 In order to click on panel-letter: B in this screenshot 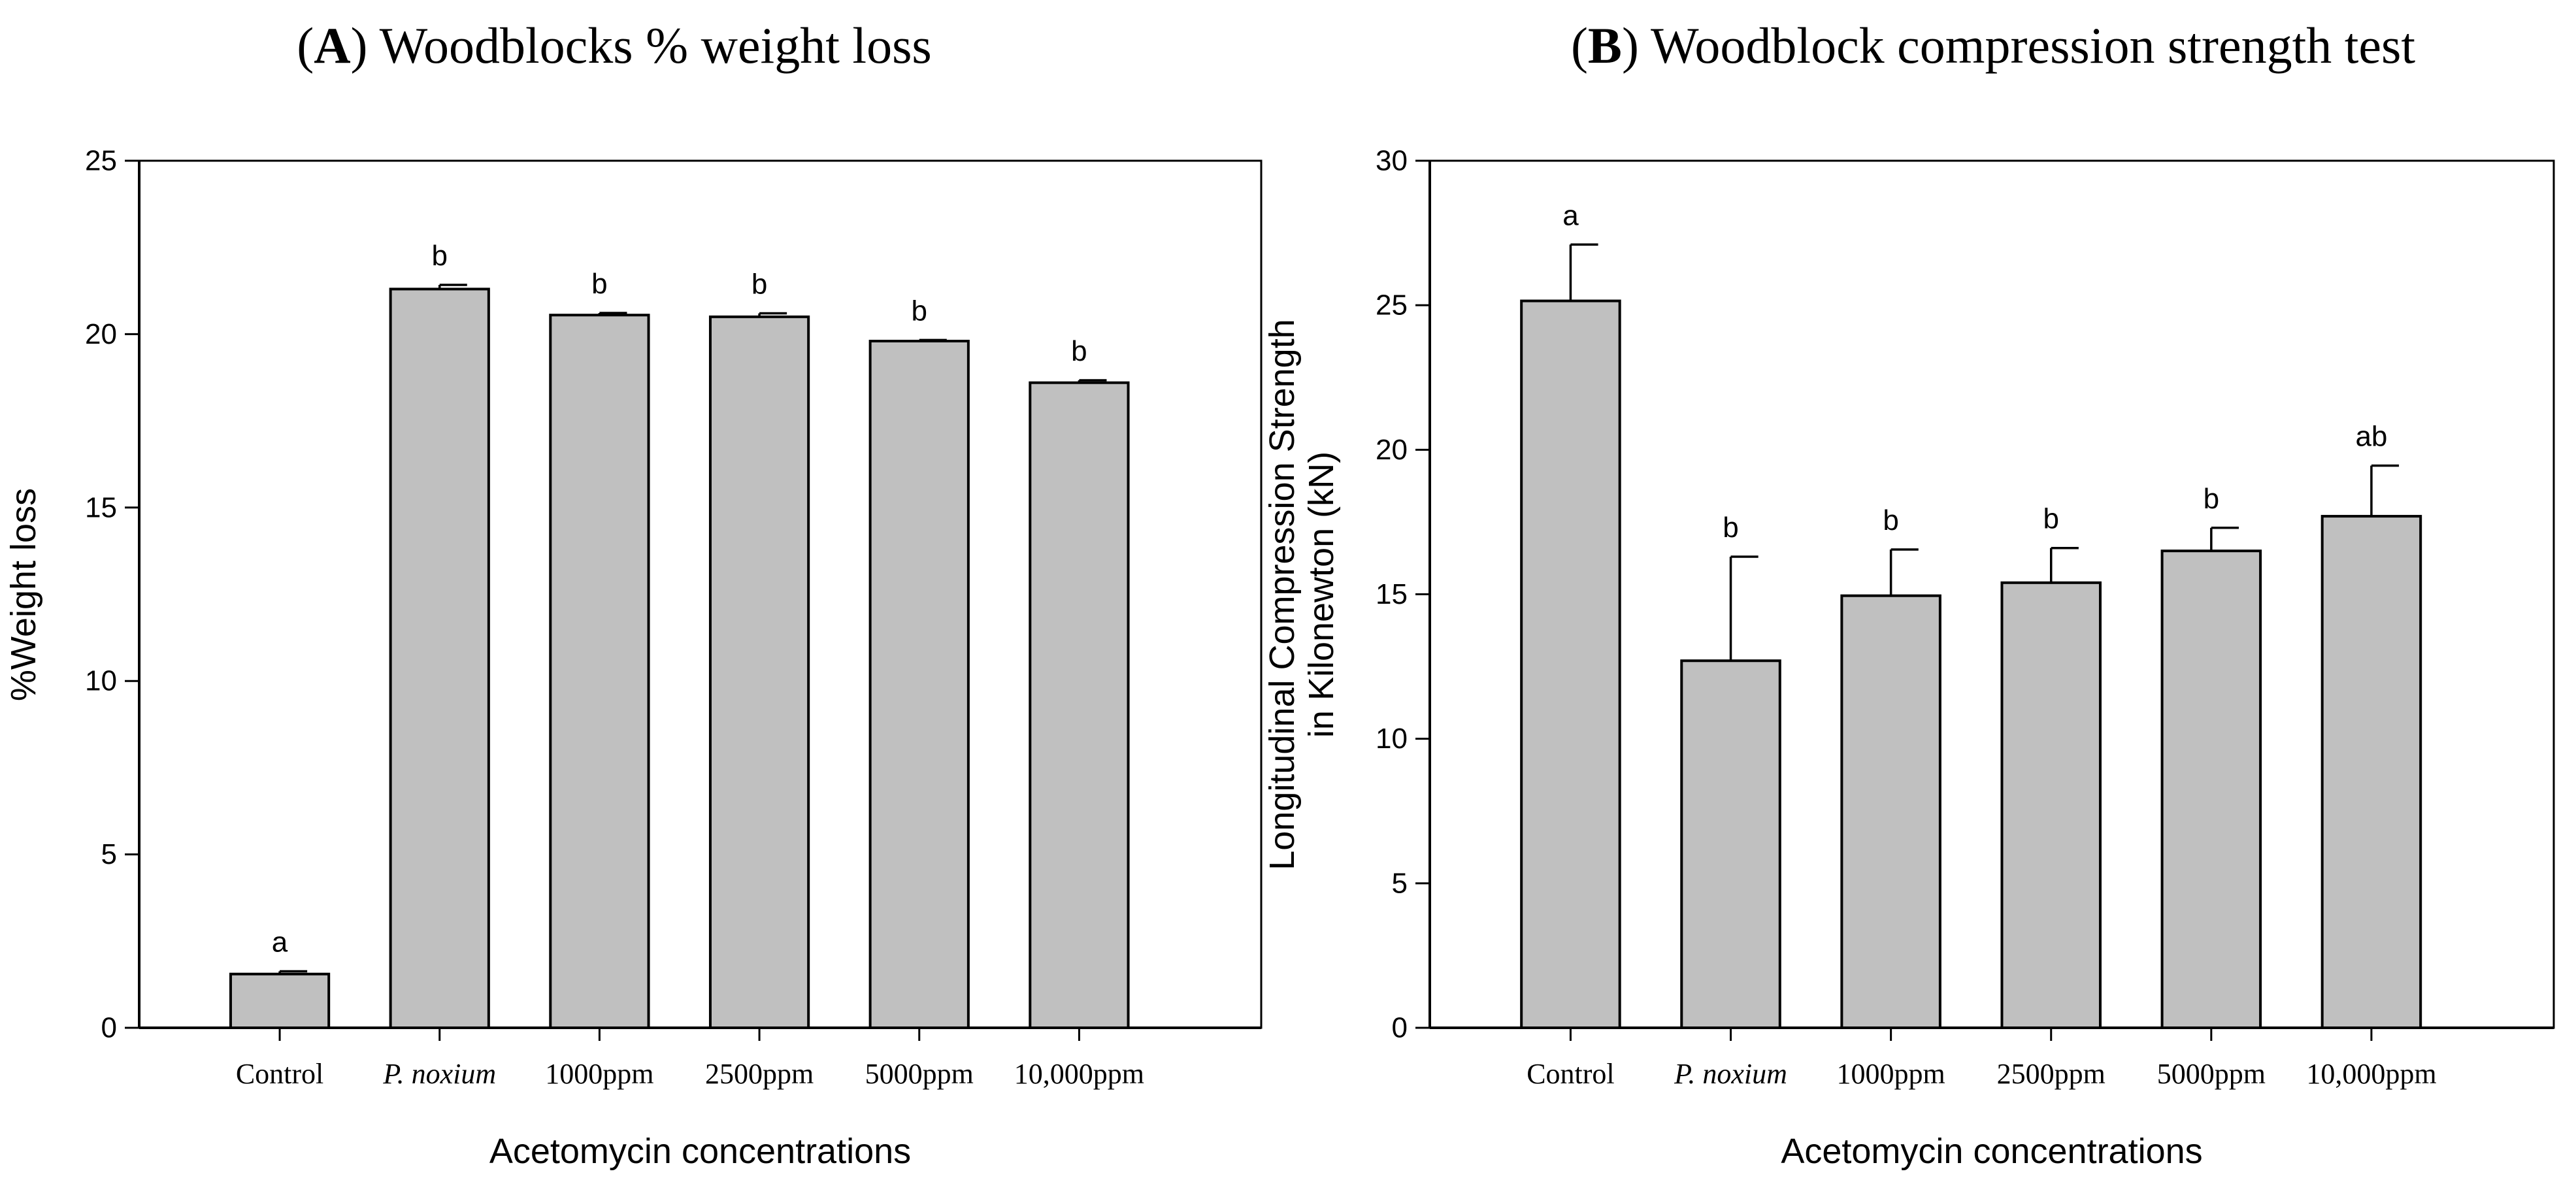, I will do `click(1605, 46)`.